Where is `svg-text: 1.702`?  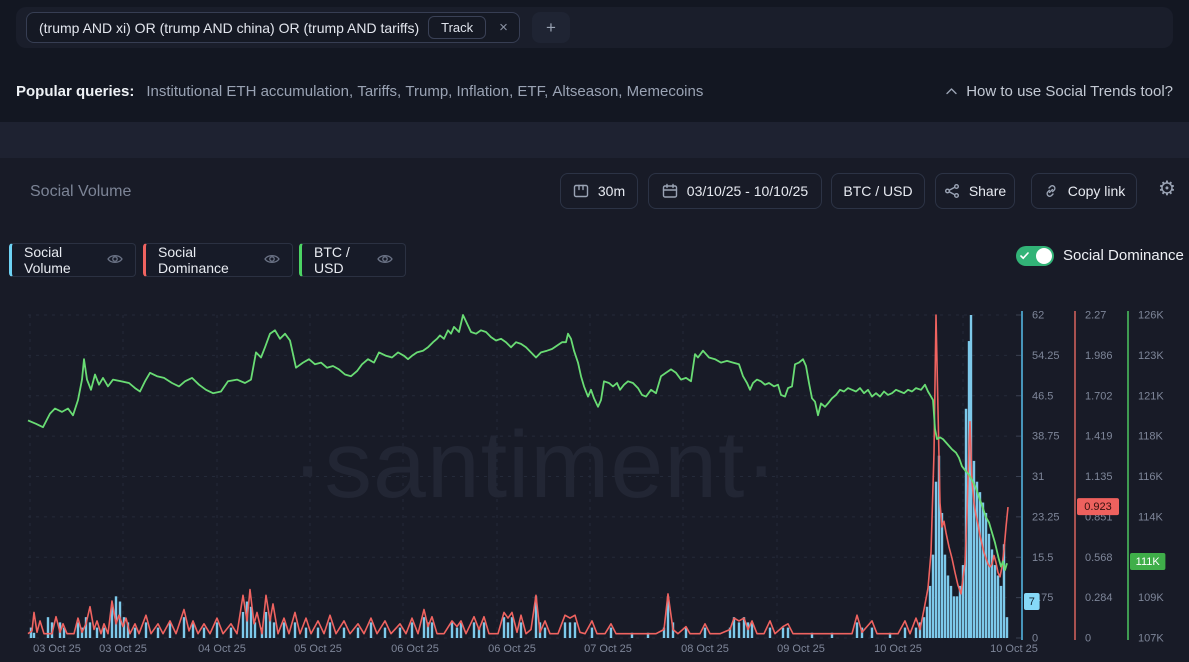
svg-text: 1.702 is located at coordinates (1099, 396).